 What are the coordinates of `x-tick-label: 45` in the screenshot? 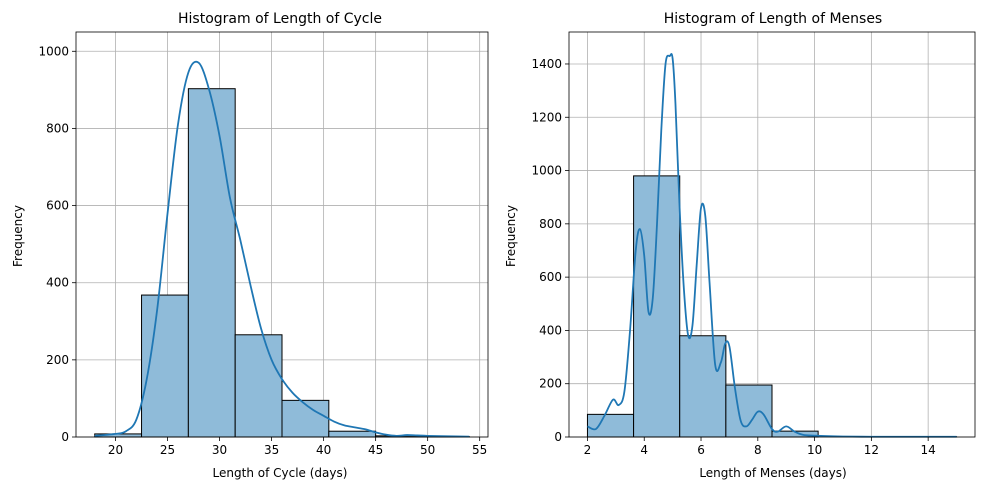 It's located at (375, 450).